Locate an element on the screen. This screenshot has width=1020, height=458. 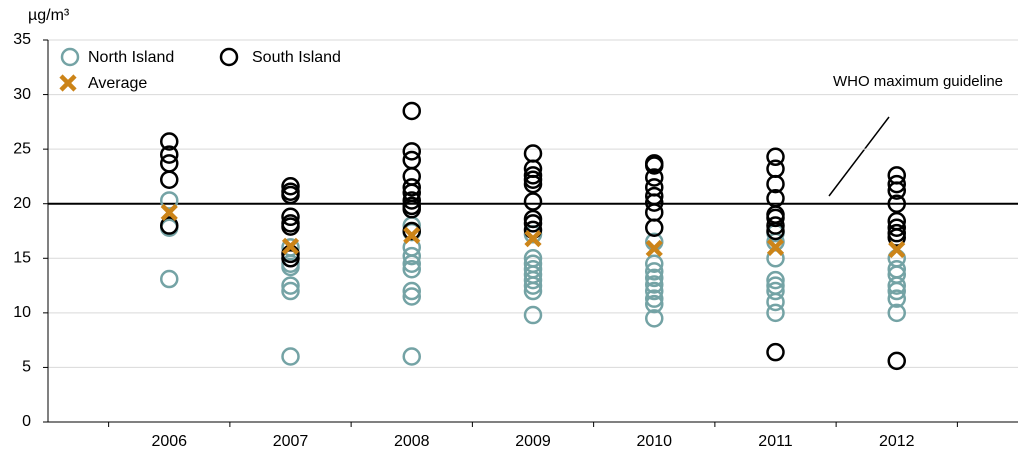
y-tick-label: 25 is located at coordinates (22, 148).